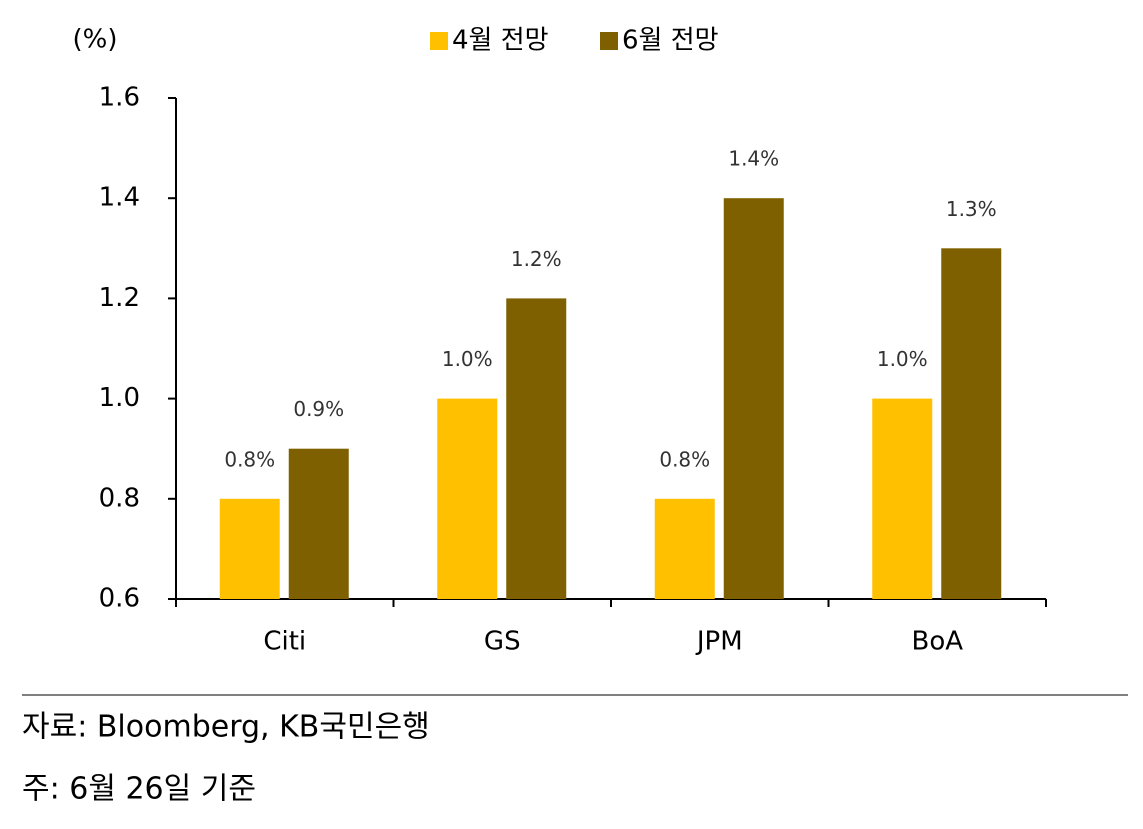  Describe the element at coordinates (502, 642) in the screenshot. I see `x-tick-label: GS` at that location.